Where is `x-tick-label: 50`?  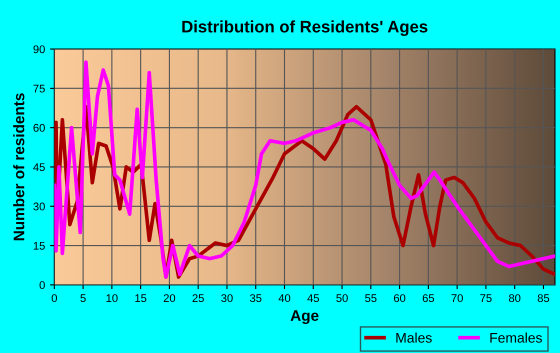
x-tick-label: 50 is located at coordinates (342, 298).